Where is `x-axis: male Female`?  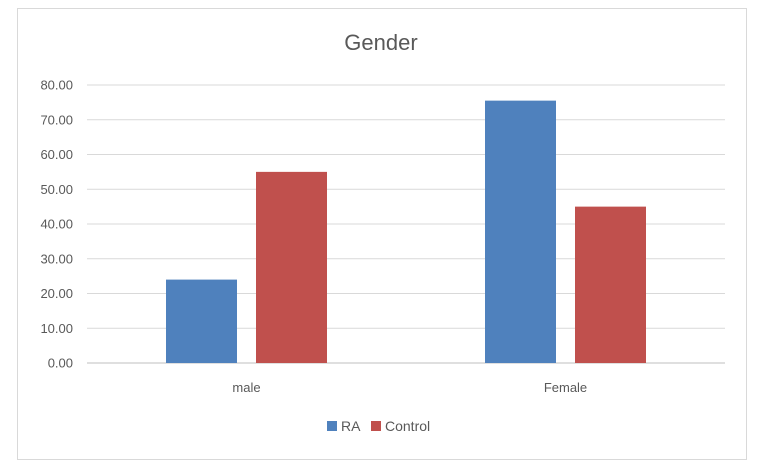 x-axis: male Female is located at coordinates (409, 387).